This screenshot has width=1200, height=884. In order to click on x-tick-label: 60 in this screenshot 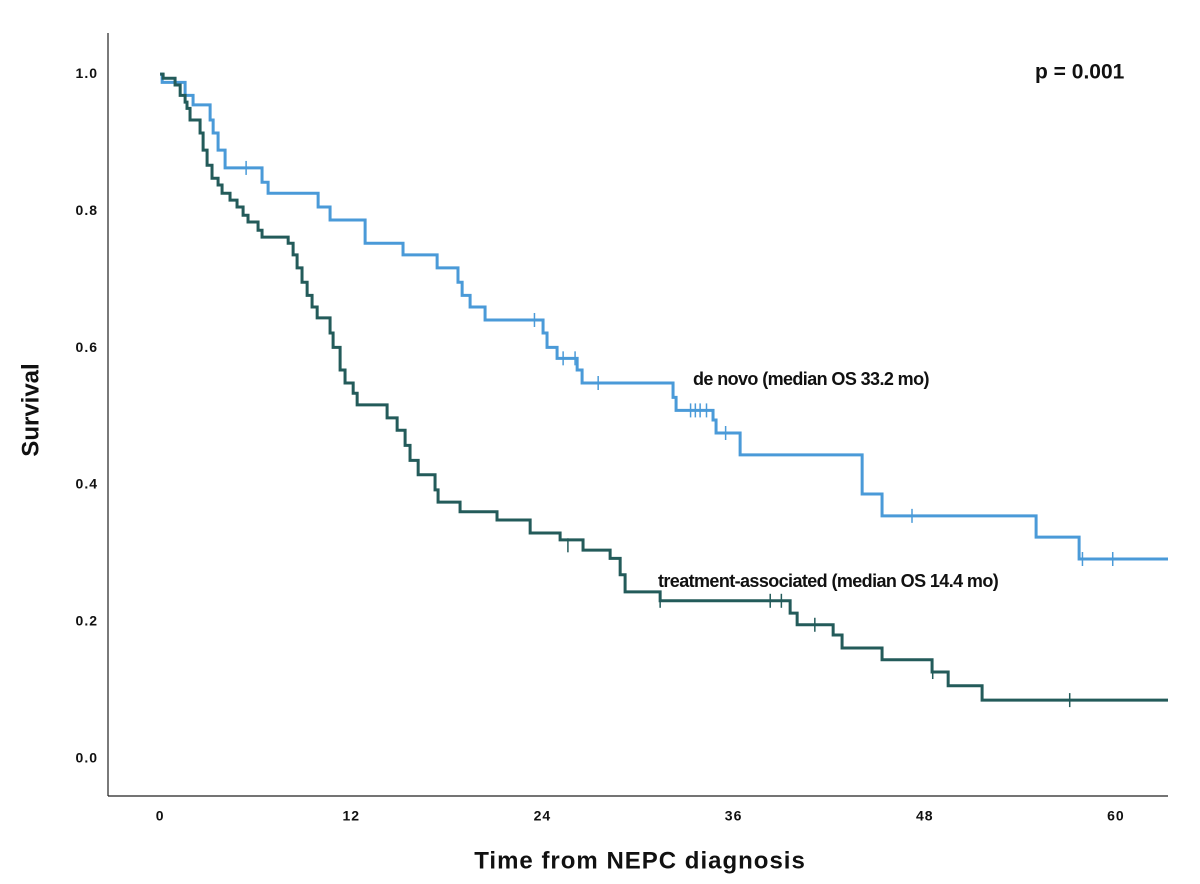, I will do `click(1116, 816)`.